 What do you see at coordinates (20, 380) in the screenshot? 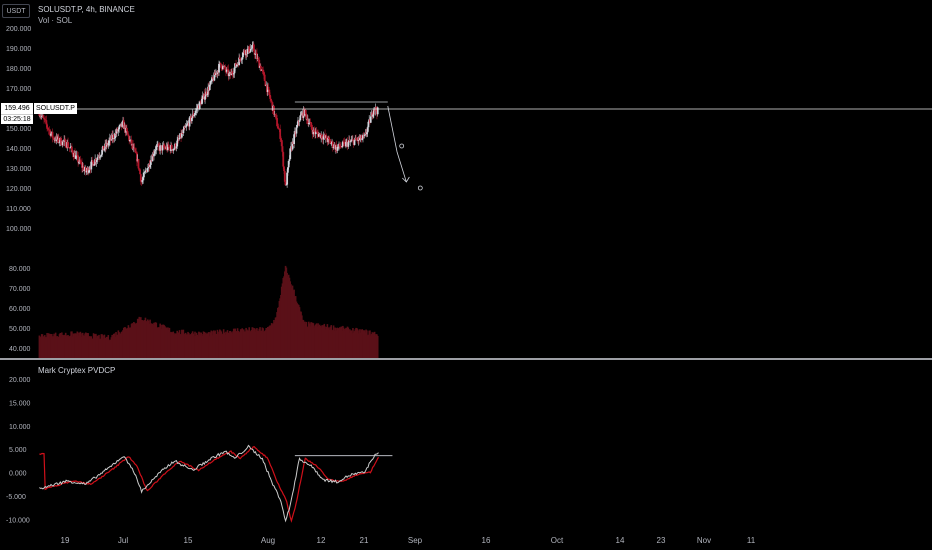
I see `indicator-axis-tick: 20.000` at bounding box center [20, 380].